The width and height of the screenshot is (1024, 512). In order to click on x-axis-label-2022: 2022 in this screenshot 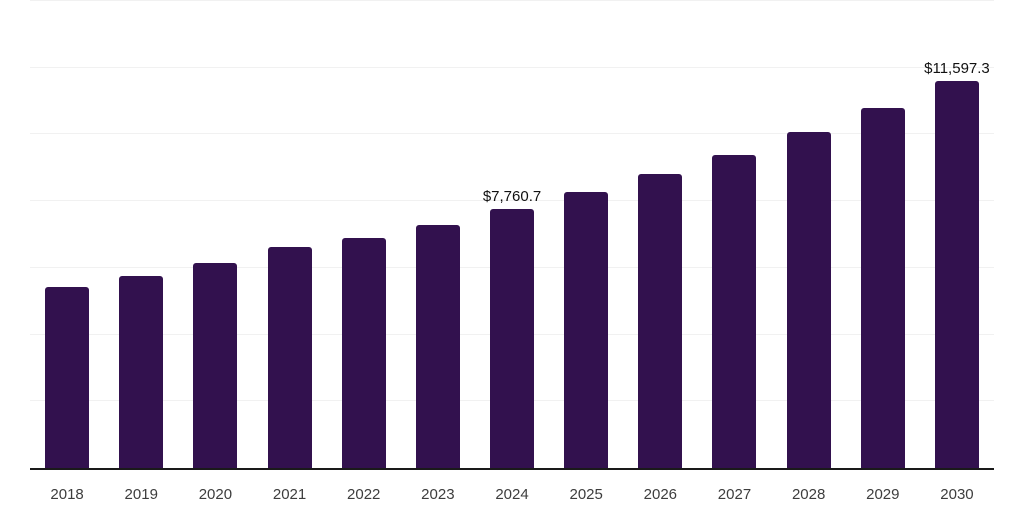, I will do `click(364, 494)`.